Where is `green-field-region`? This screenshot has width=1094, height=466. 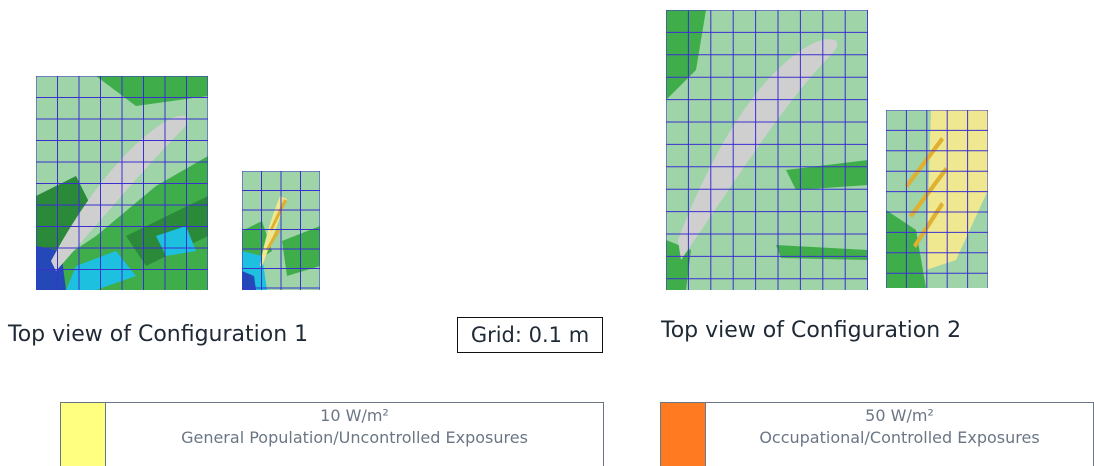
green-field-region is located at coordinates (827, 175).